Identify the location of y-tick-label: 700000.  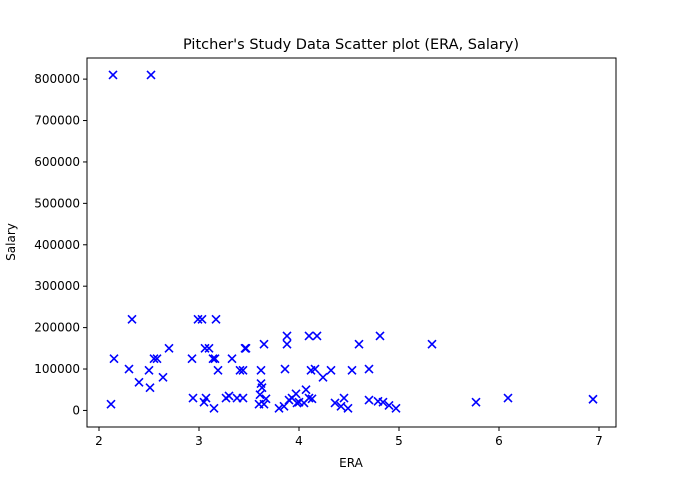
(57, 121).